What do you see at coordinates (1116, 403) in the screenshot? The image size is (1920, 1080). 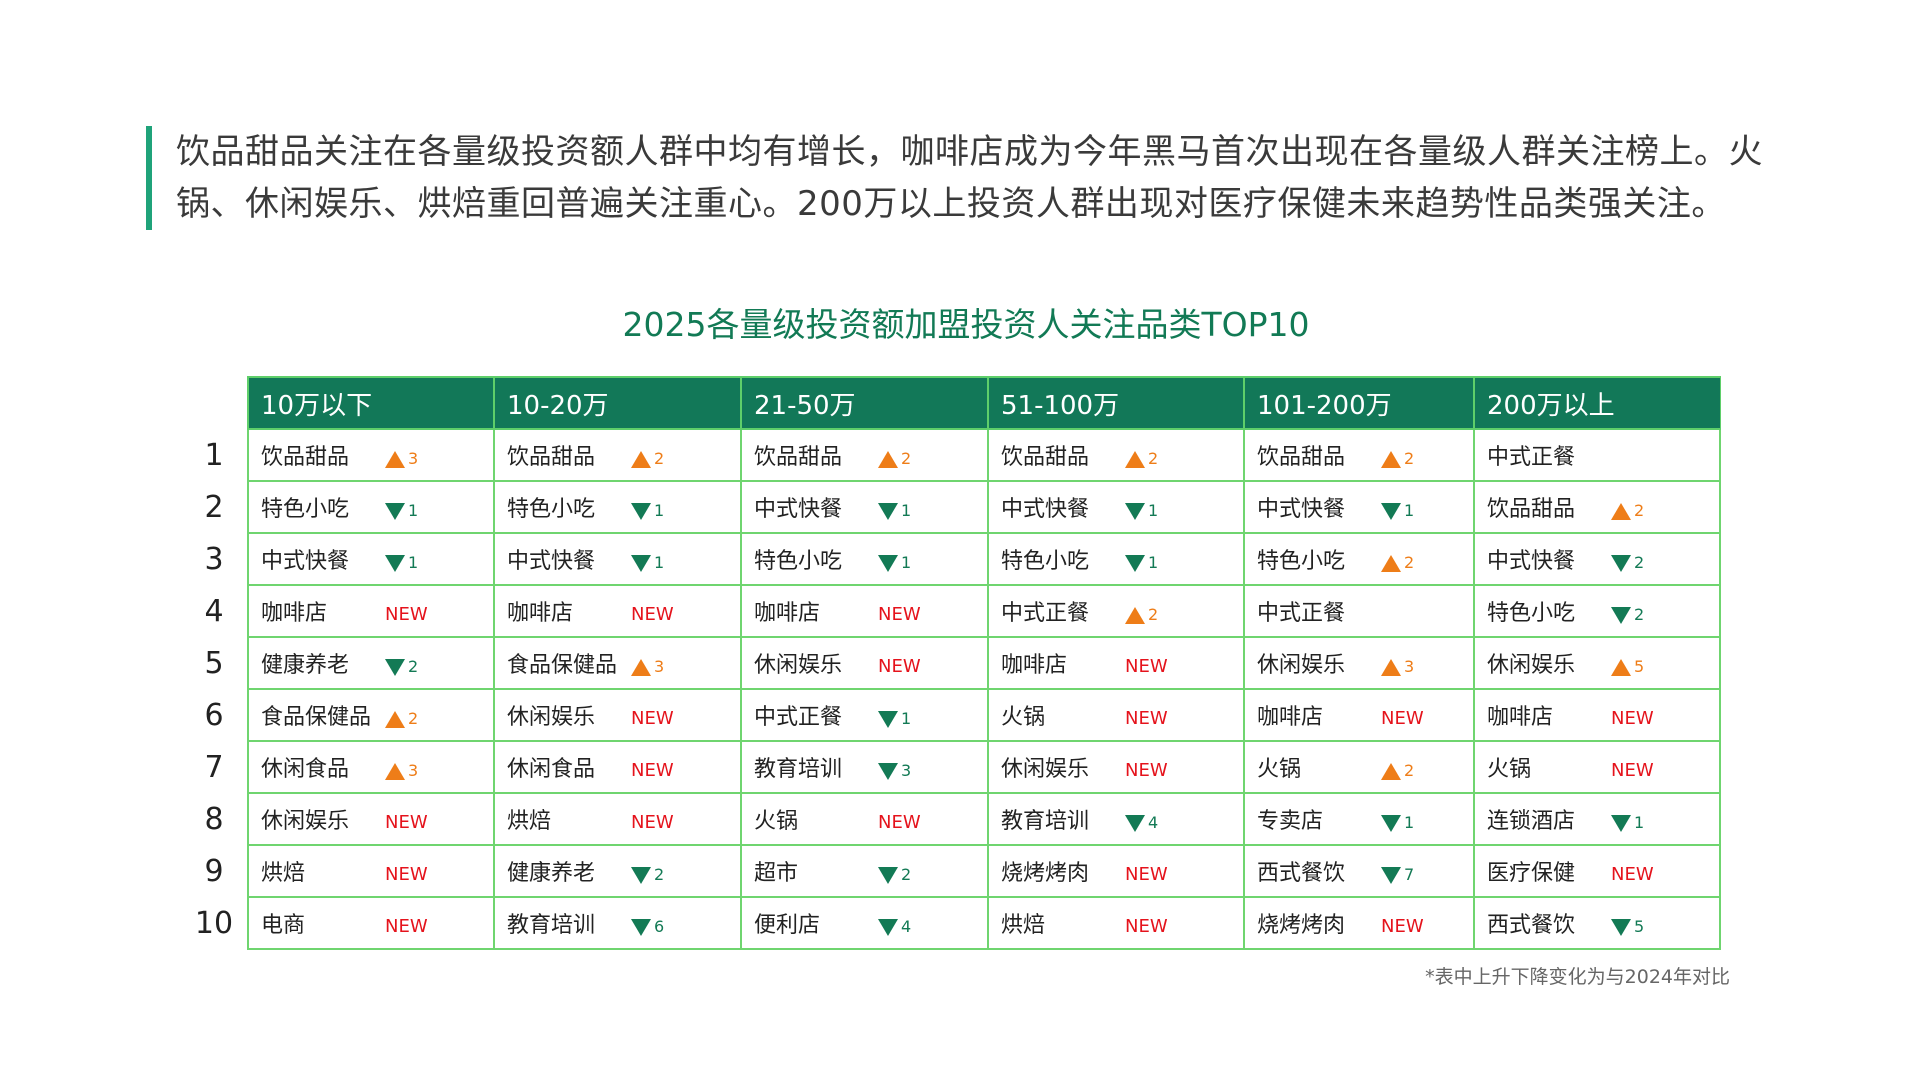 I see `column-header: 51-100万` at bounding box center [1116, 403].